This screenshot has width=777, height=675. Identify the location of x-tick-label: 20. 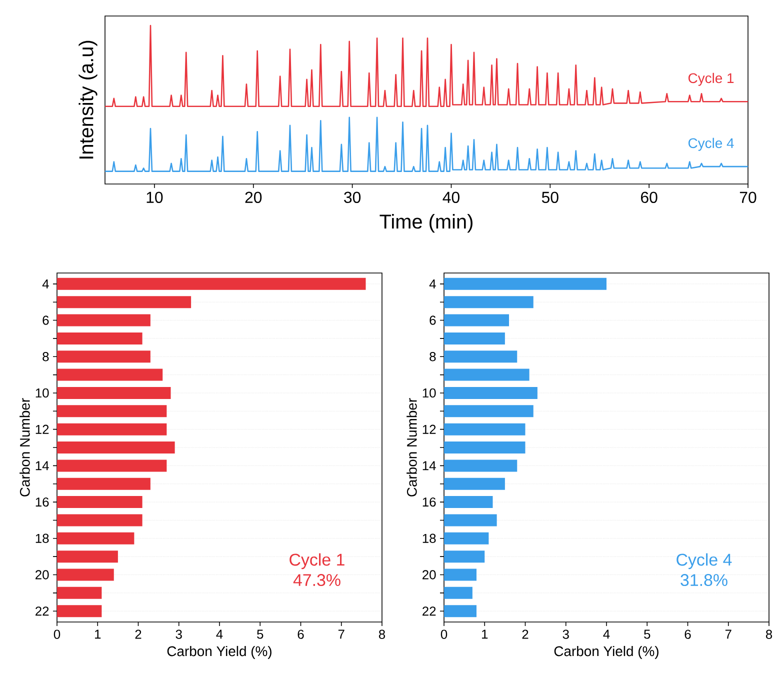
(253, 198).